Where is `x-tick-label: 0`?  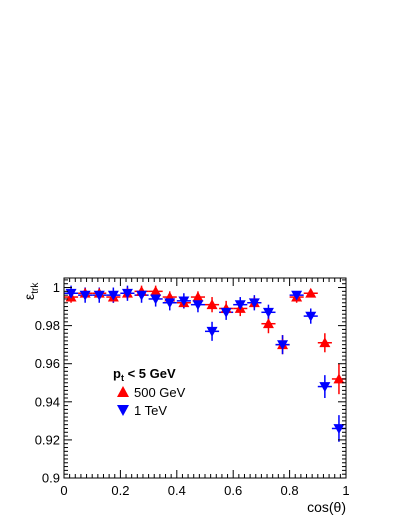
x-tick-label: 0 is located at coordinates (63, 490).